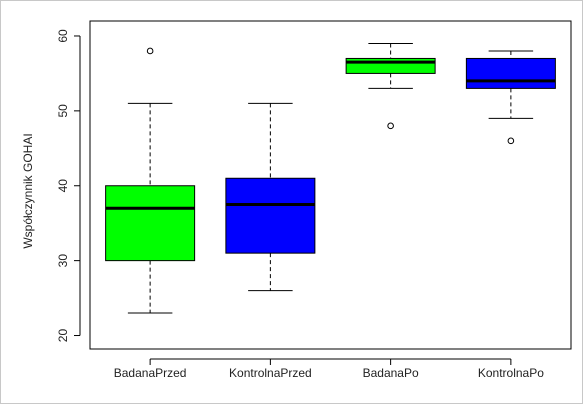 Image resolution: width=583 pixels, height=404 pixels. What do you see at coordinates (511, 373) in the screenshot?
I see `x-tick-label: KontrolnaPo` at bounding box center [511, 373].